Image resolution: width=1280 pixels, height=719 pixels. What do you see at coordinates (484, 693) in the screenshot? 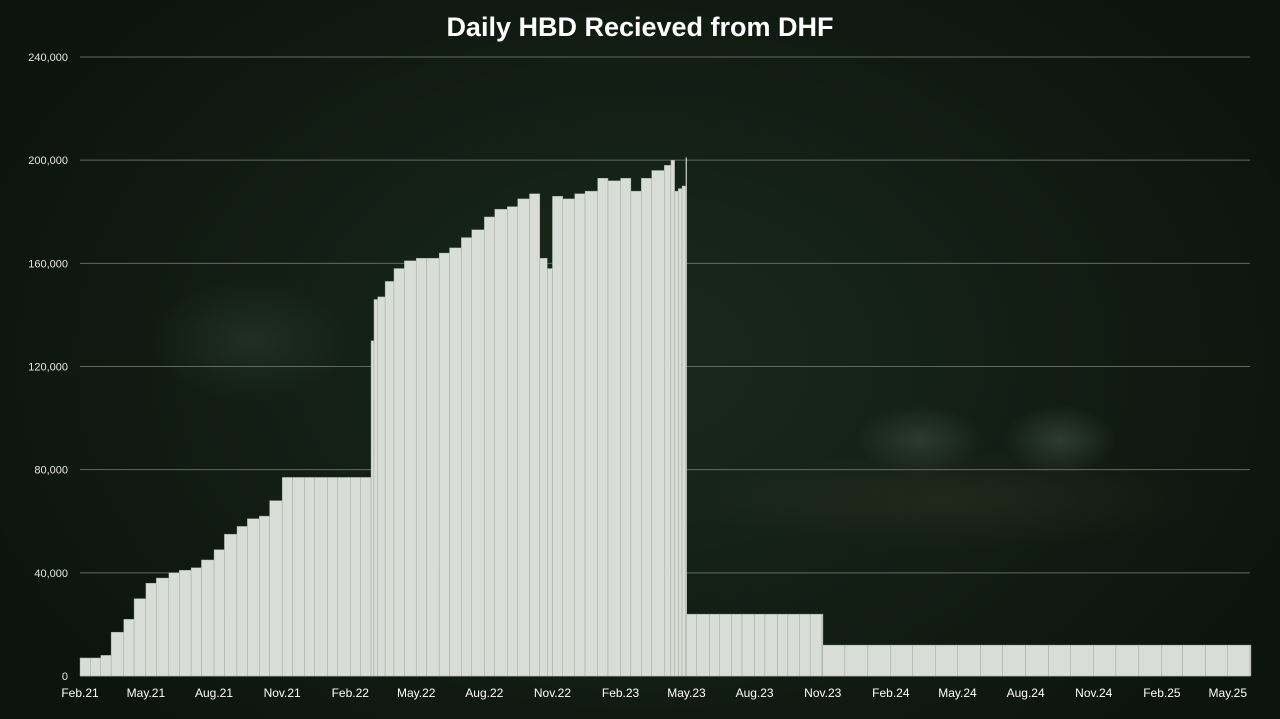
I see `x-tick-label: Aug.22` at bounding box center [484, 693].